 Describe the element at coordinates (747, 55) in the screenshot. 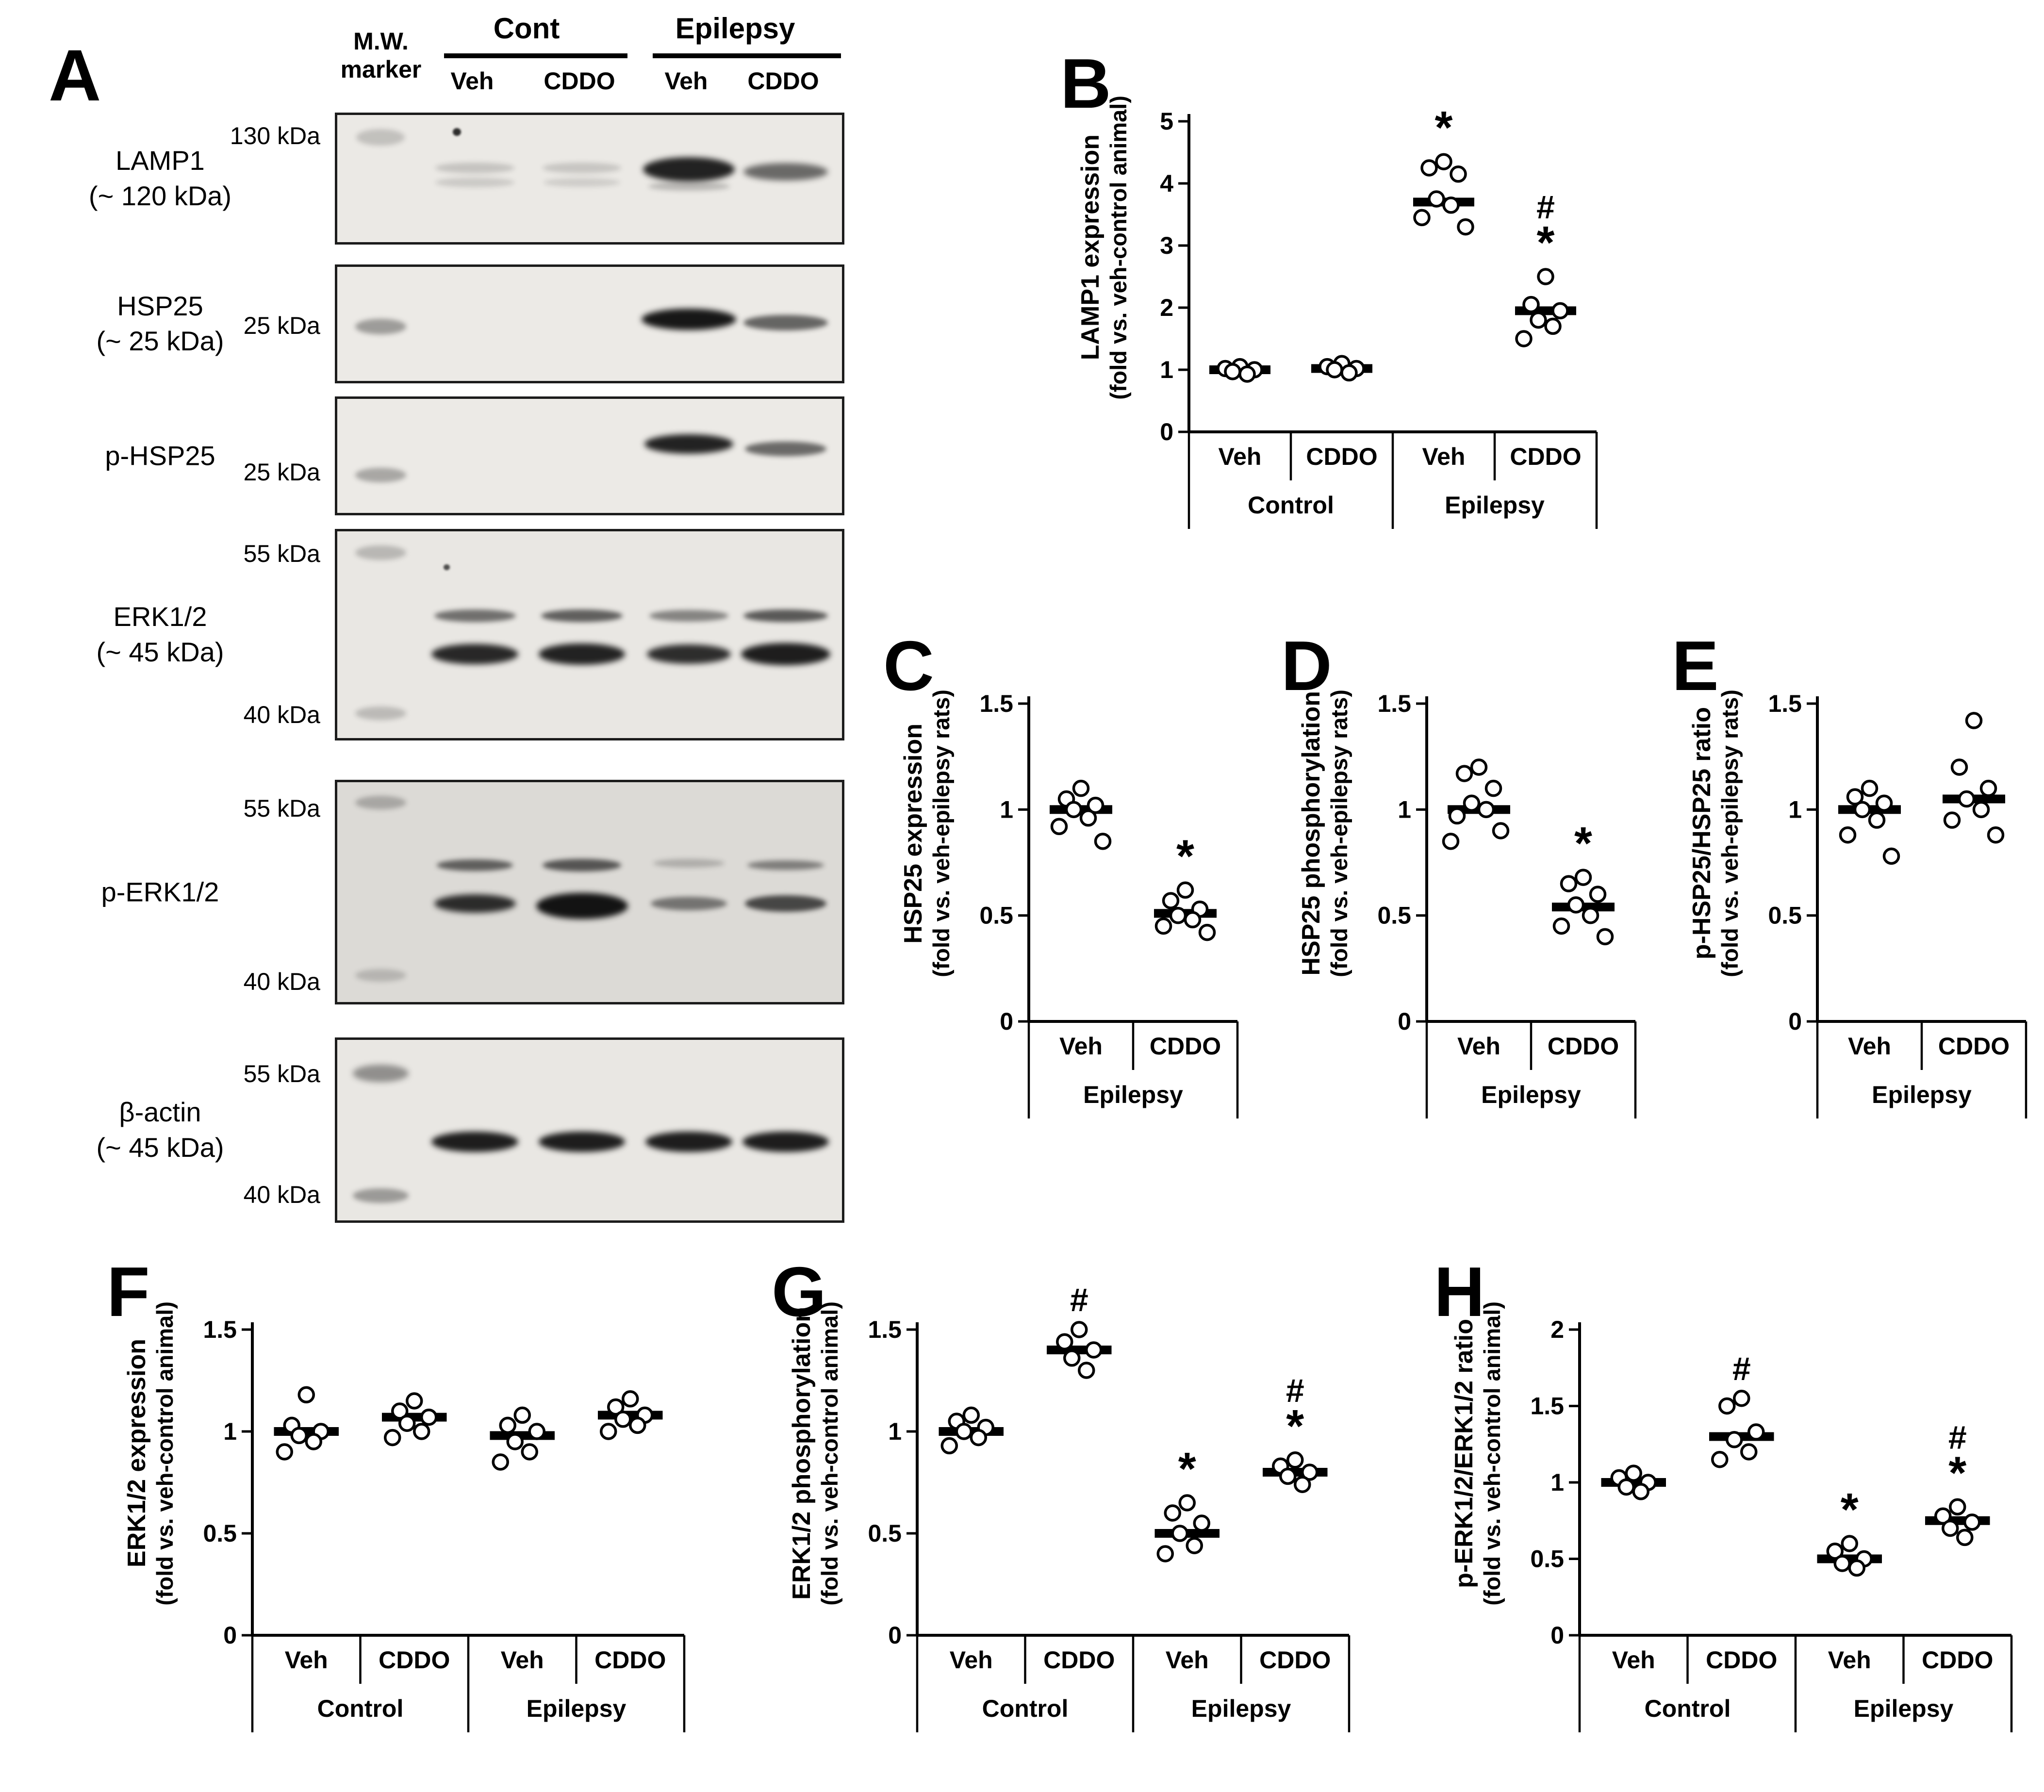

I see `epilepsy-underline` at that location.